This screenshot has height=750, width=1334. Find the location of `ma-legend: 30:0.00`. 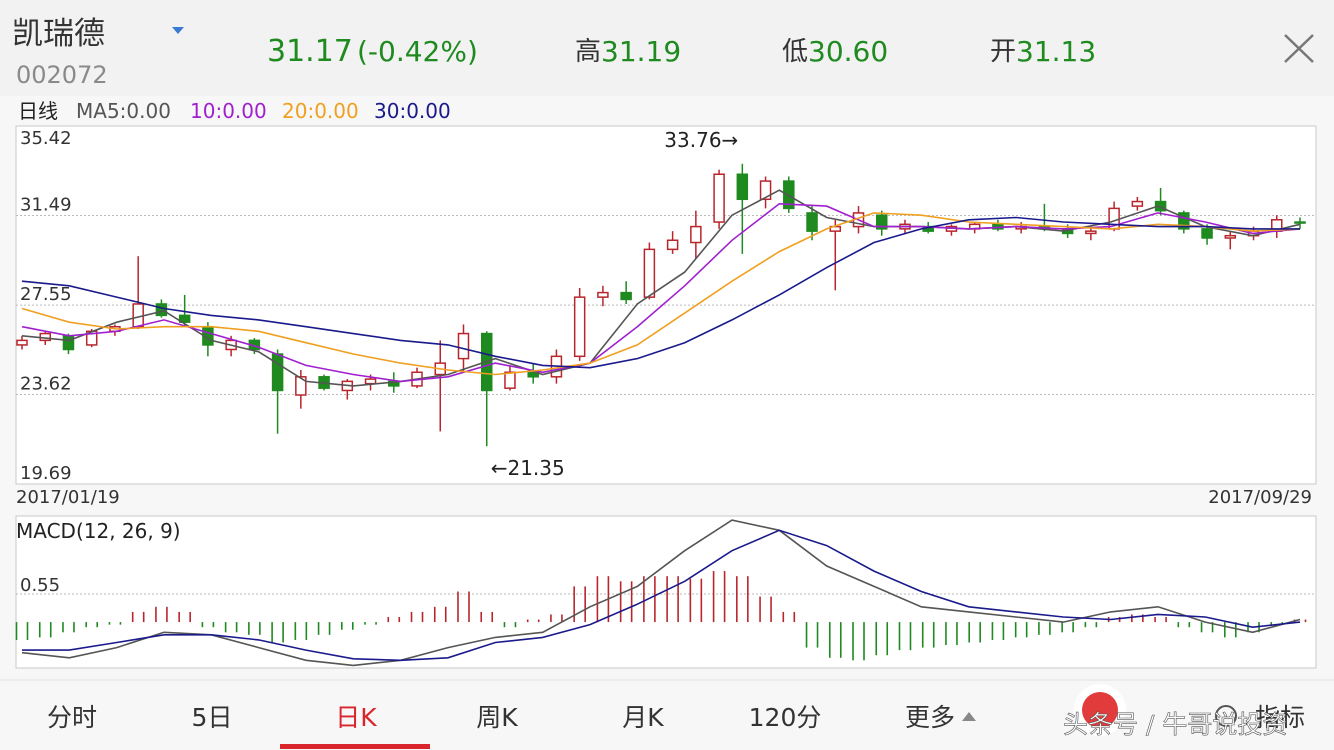

ma-legend: 30:0.00 is located at coordinates (412, 111).